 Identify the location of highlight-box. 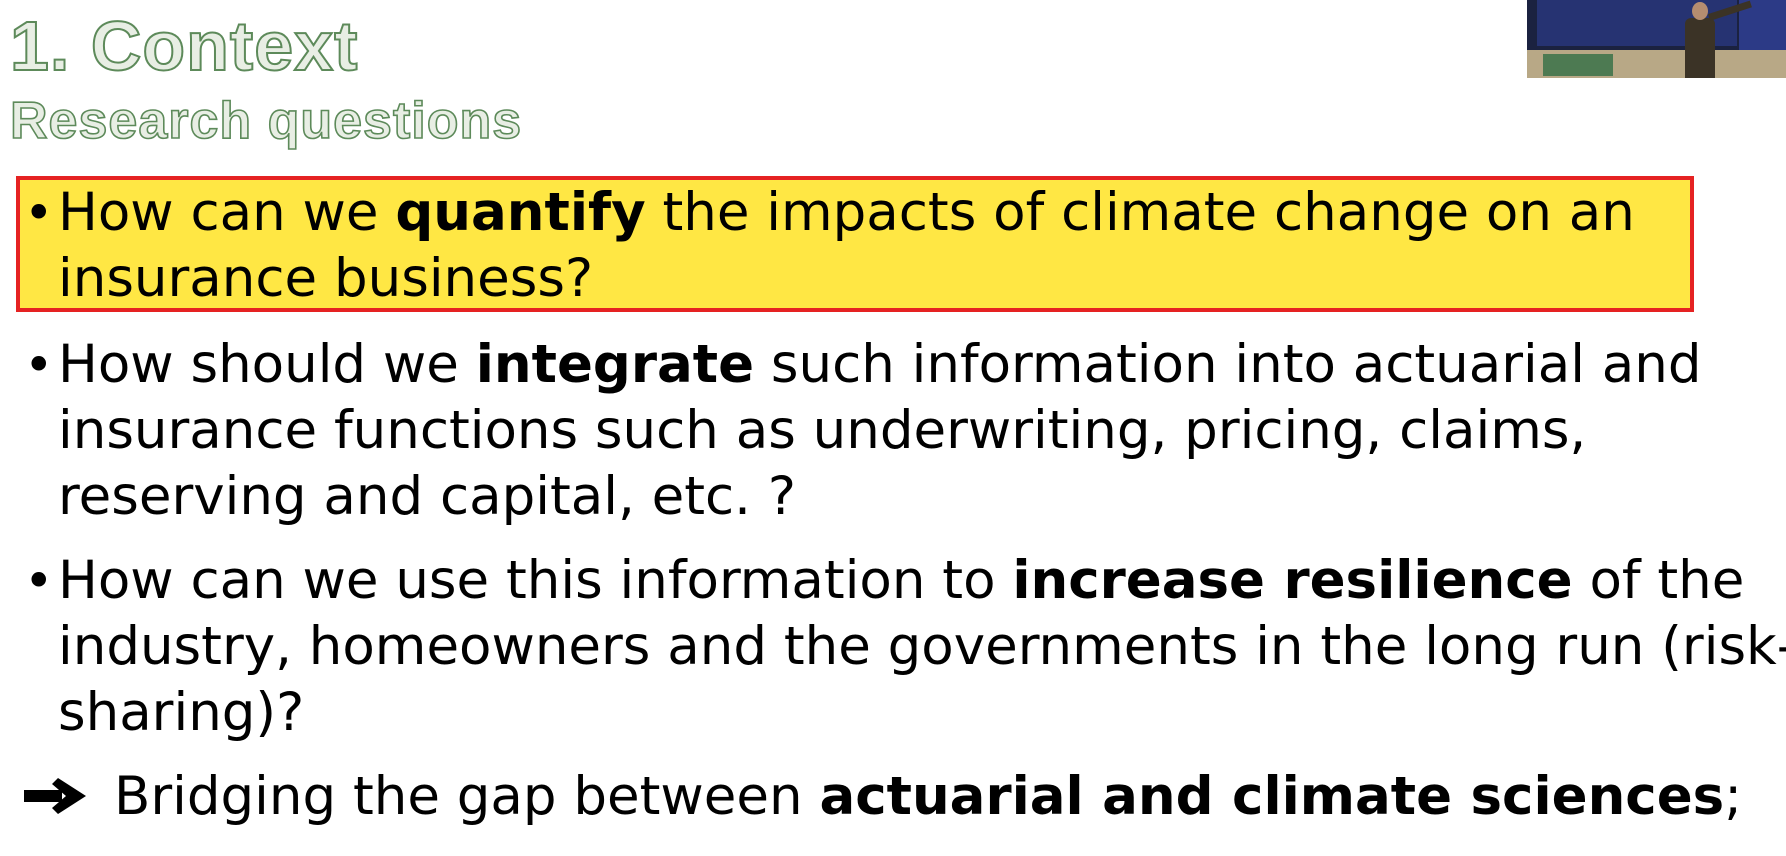
(855, 244).